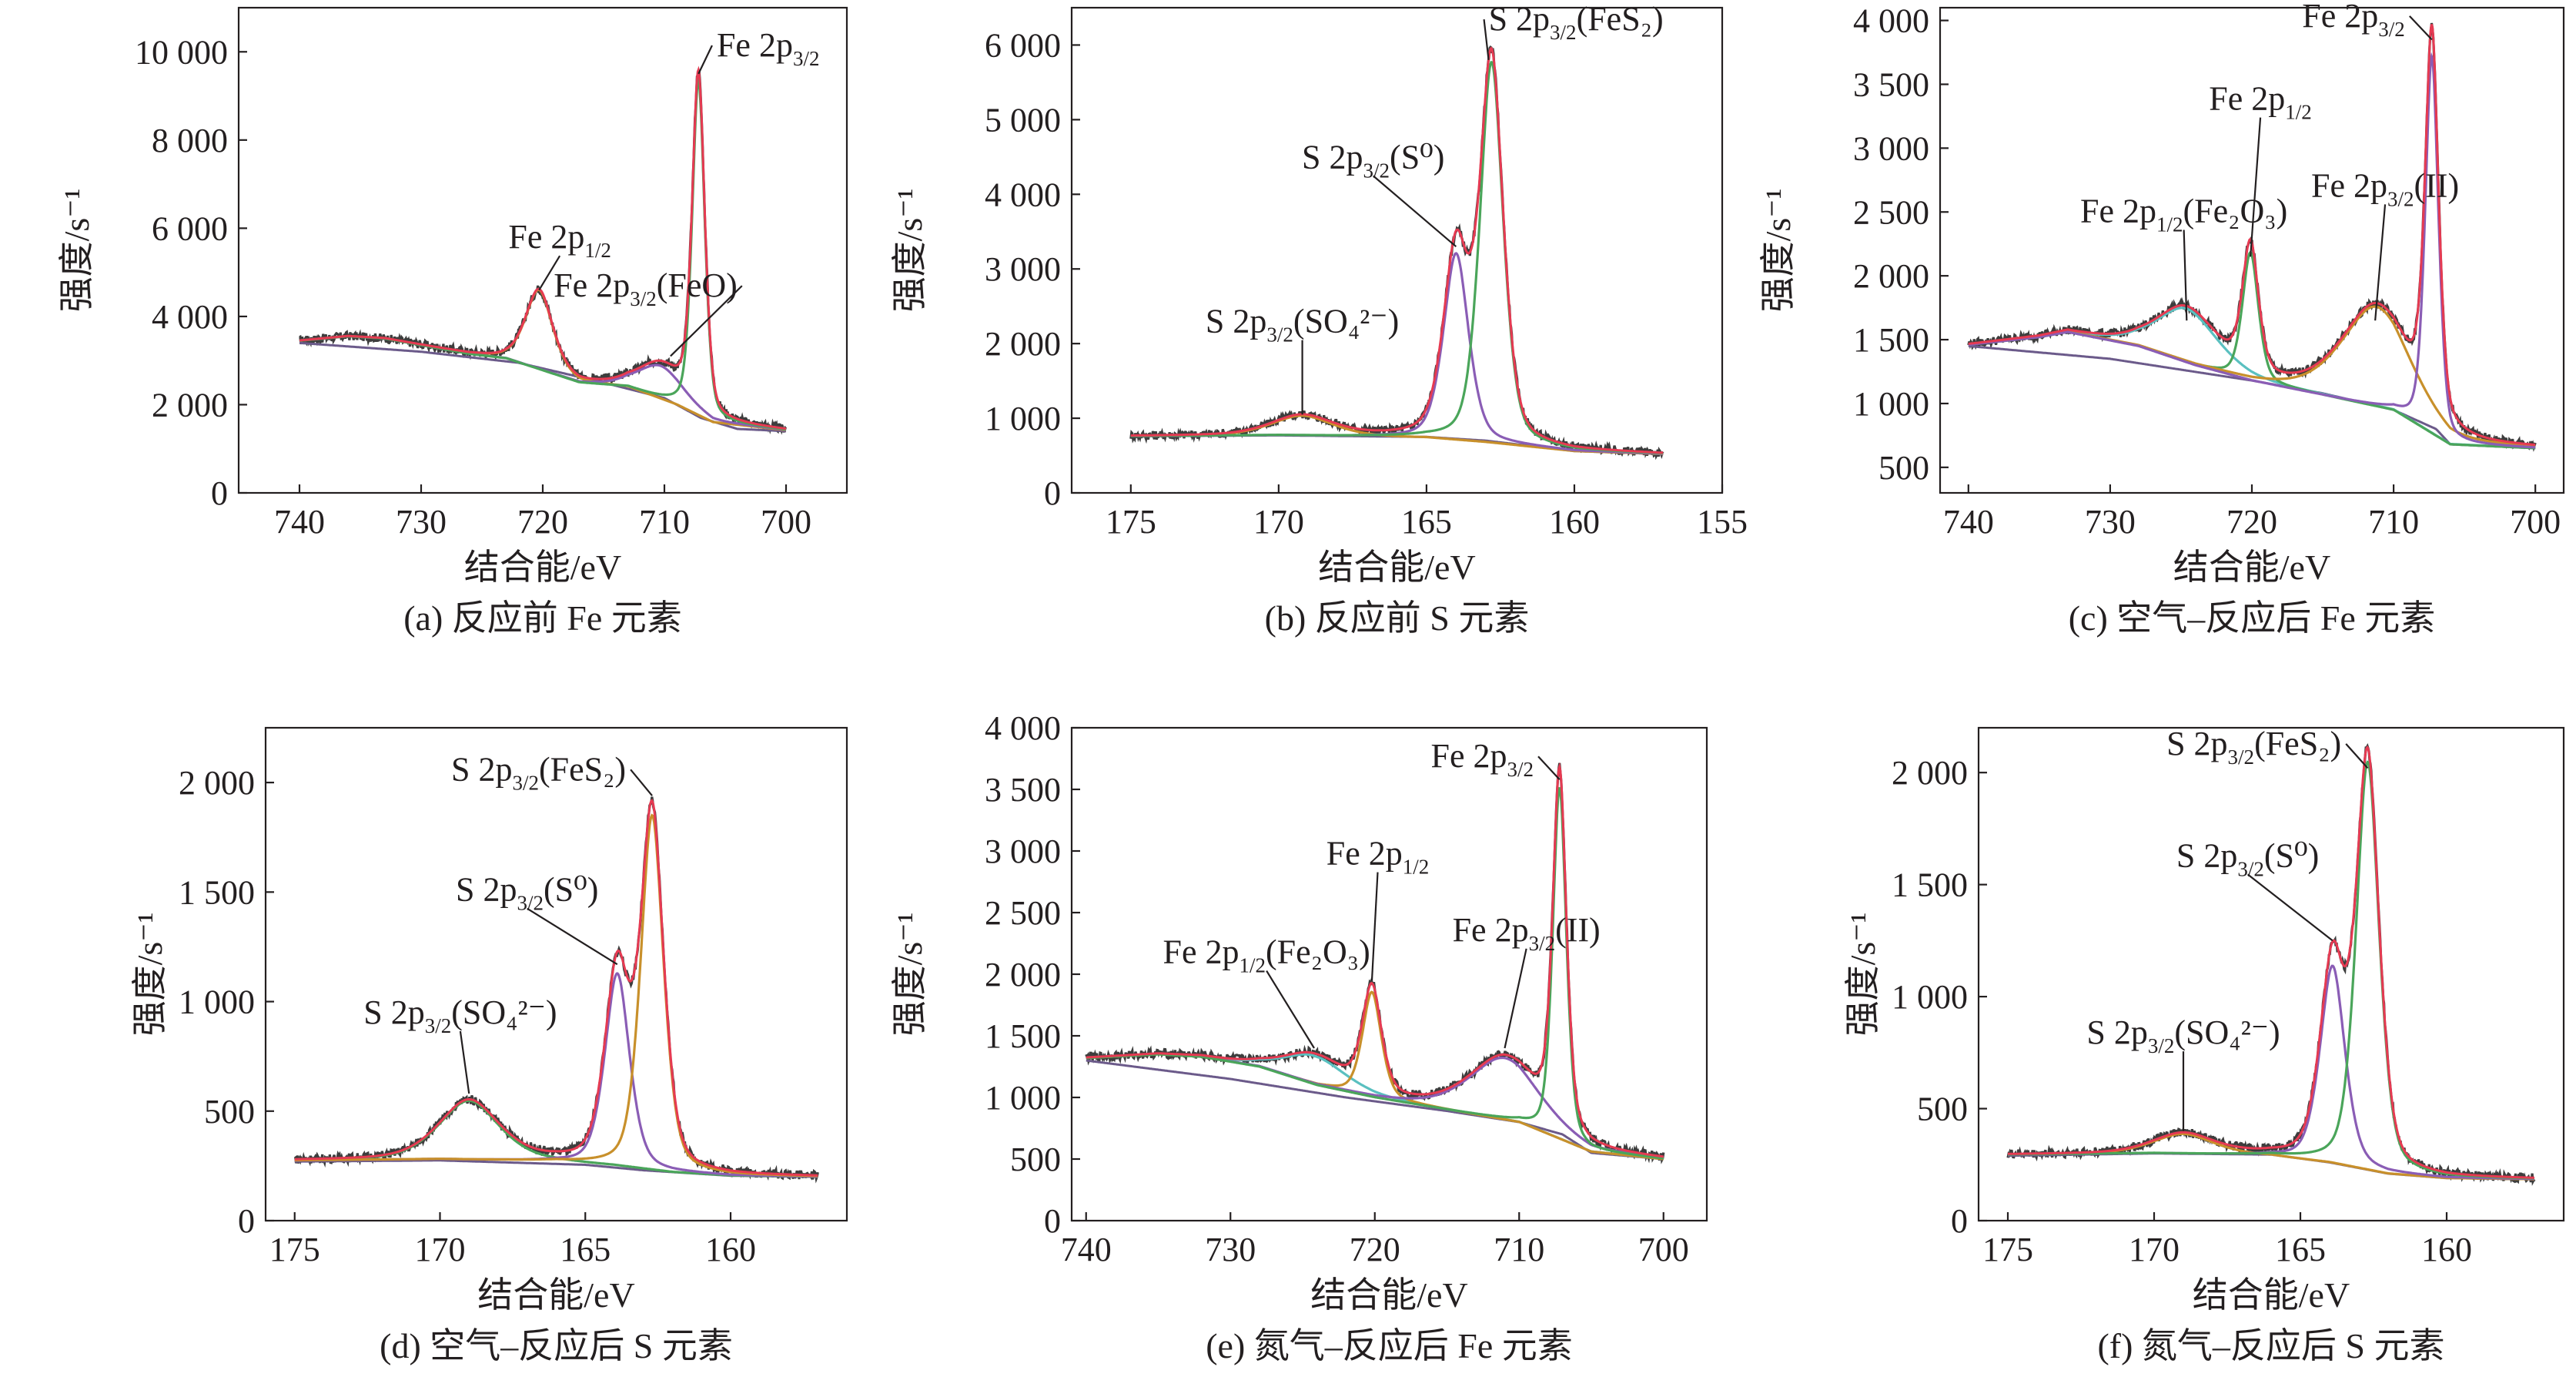  I want to click on x-tick-label: 160, so click(2447, 1249).